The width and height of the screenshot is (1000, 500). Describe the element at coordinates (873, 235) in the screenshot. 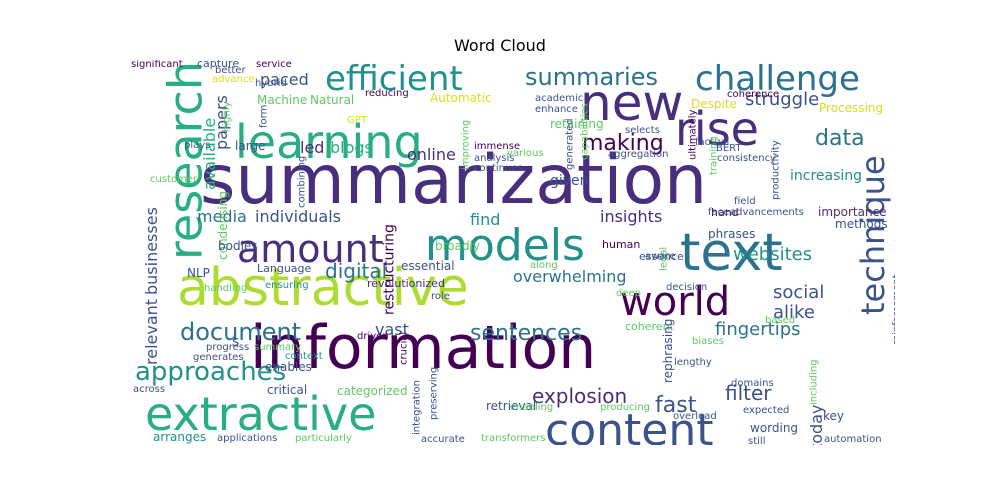

I see `word-technique: technique` at that location.